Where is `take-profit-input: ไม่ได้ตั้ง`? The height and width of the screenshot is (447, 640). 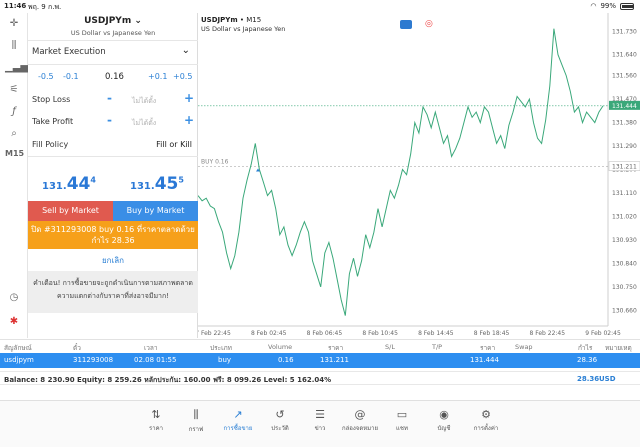
take-profit-input: ไม่ได้ตั้ง is located at coordinates (144, 123).